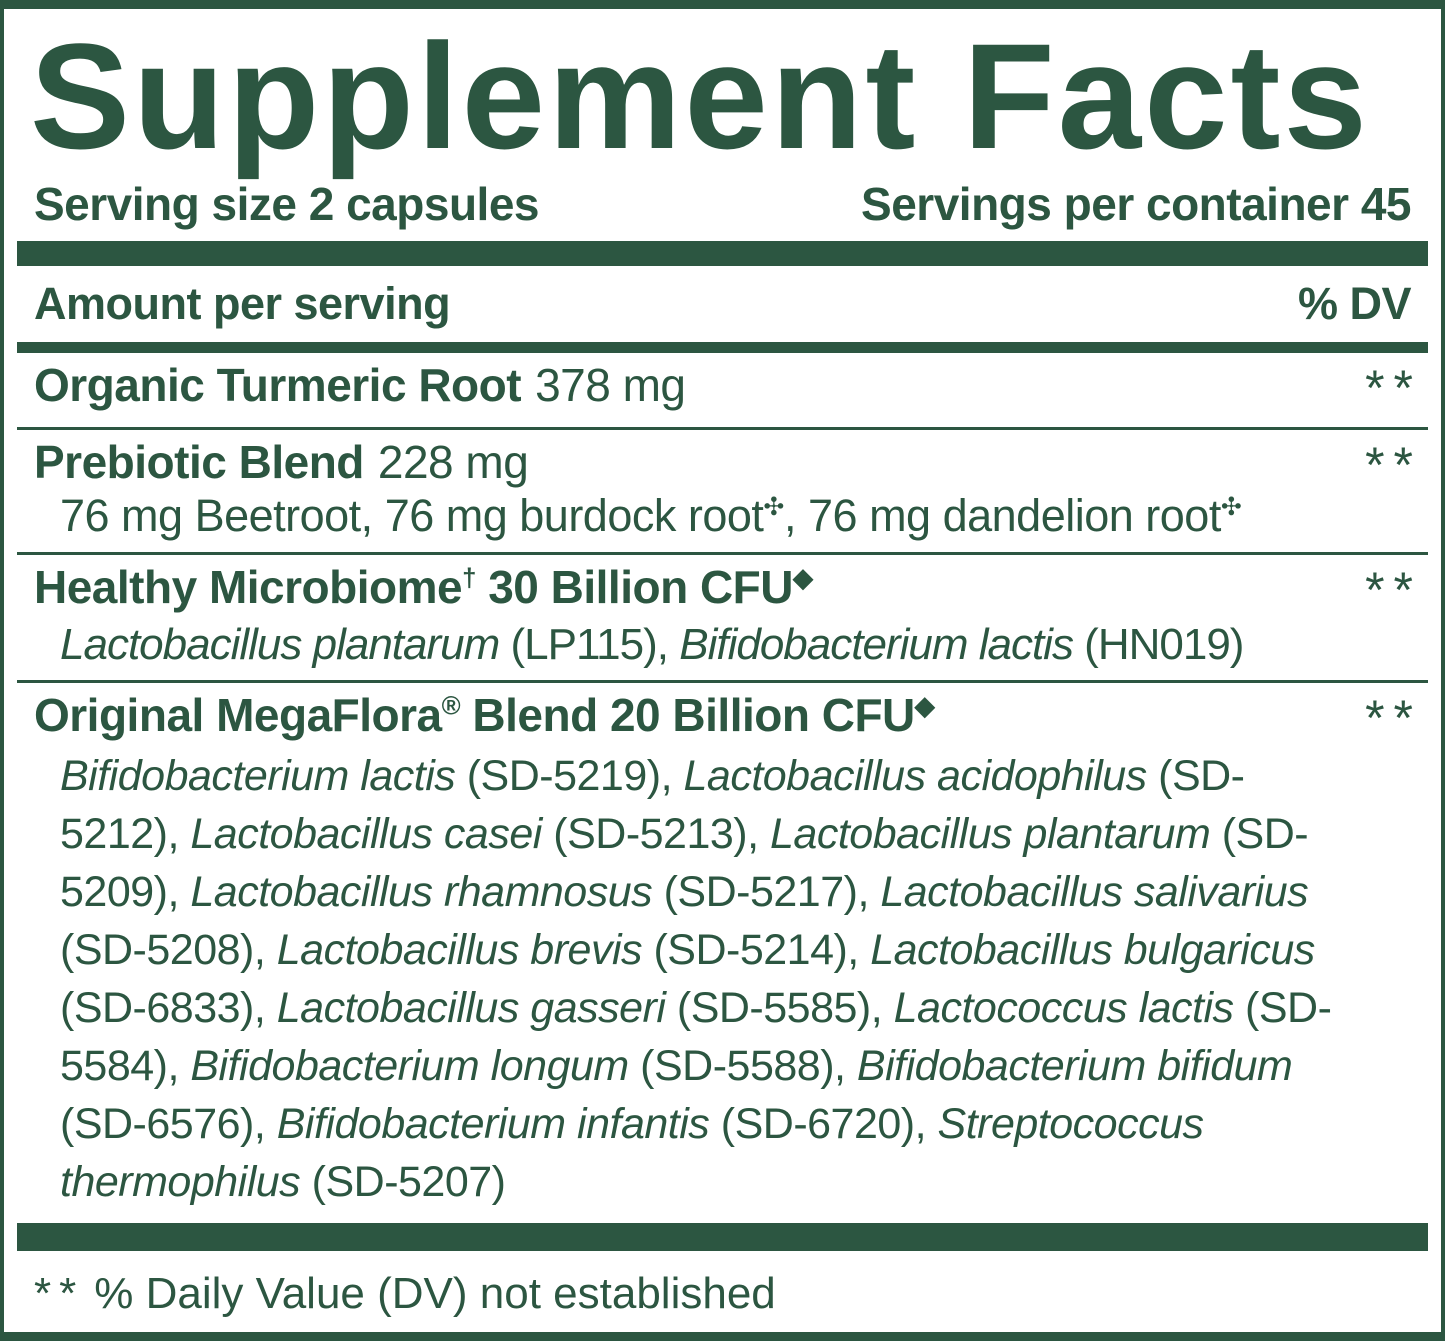 The image size is (1445, 1341). What do you see at coordinates (278, 385) in the screenshot?
I see `ingredient-name: Organic Turmeric Root` at bounding box center [278, 385].